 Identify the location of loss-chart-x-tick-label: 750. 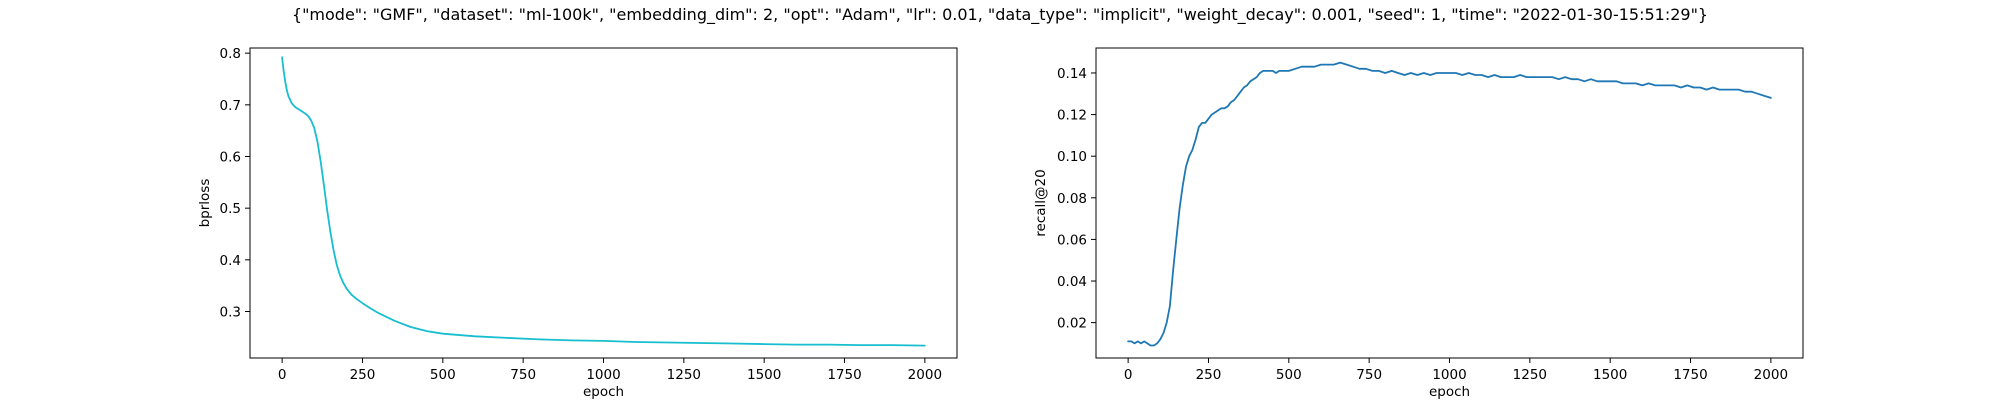
(523, 375).